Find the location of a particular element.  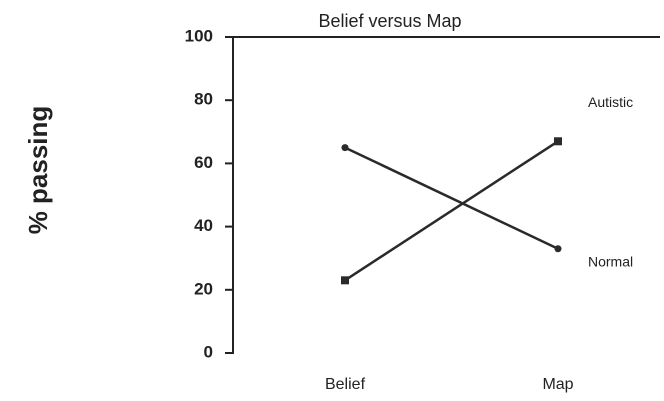

y-tick-label: 80 is located at coordinates (203, 99).